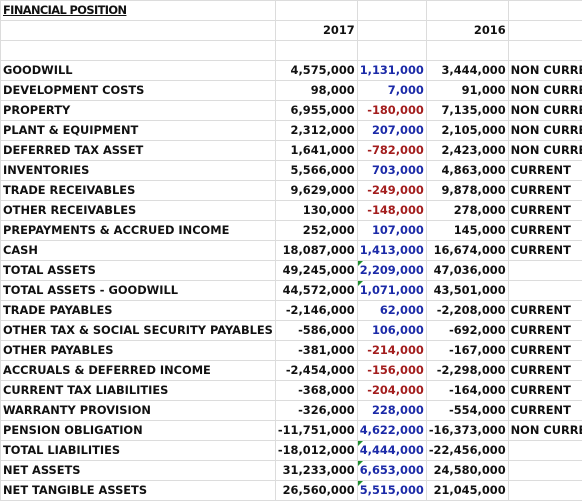 The image size is (582, 502). I want to click on value-2017-cell: 252,000, so click(316, 230).